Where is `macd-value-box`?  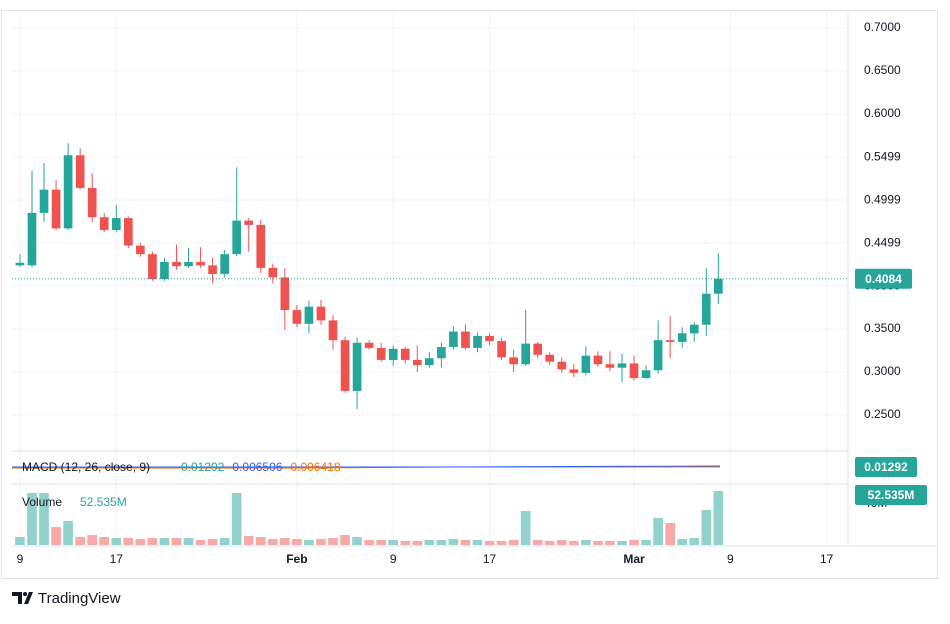
macd-value-box is located at coordinates (886, 467).